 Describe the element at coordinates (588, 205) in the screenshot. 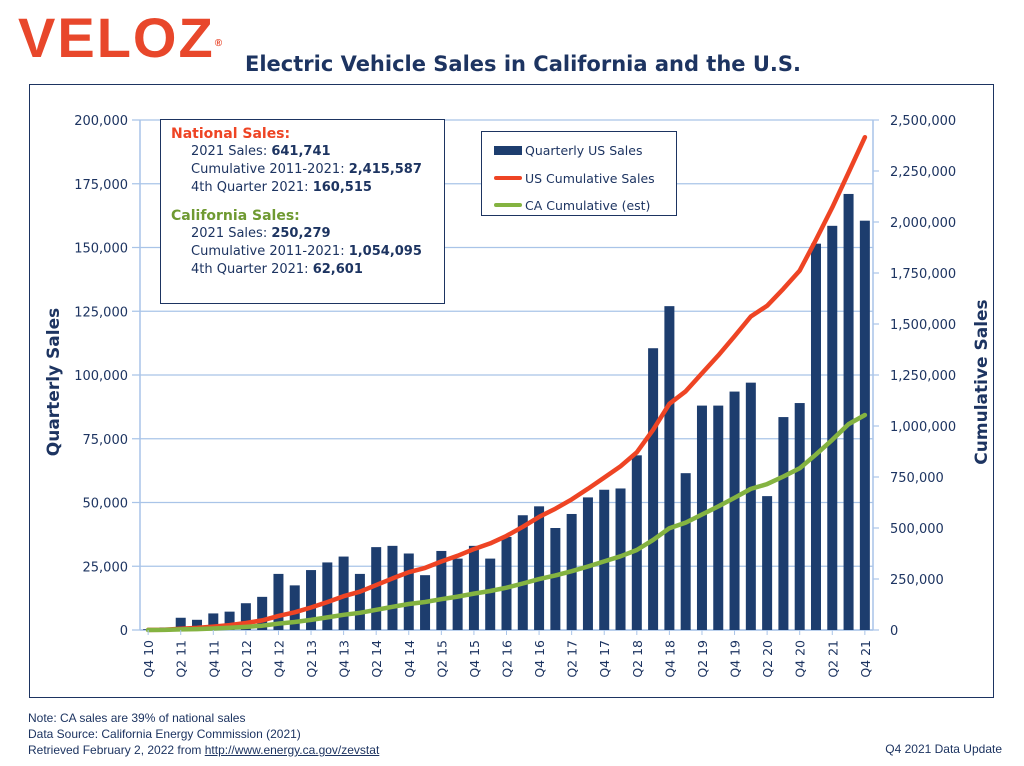

I see `legend-label: CA Cumulative (est)` at that location.